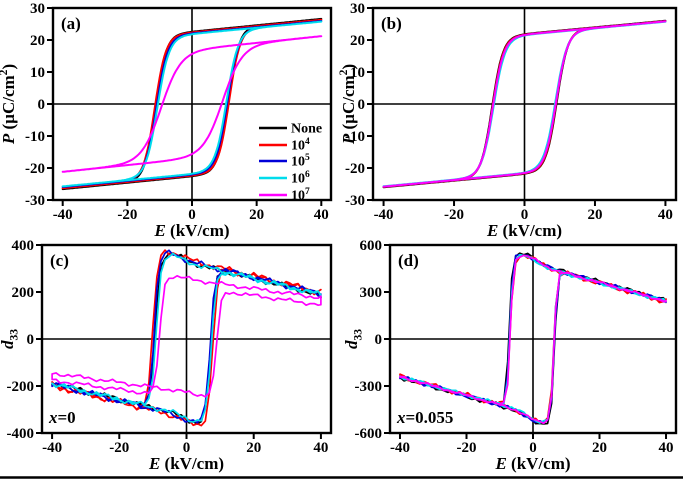  What do you see at coordinates (408, 260) in the screenshot?
I see `panel-tag: (d)` at bounding box center [408, 260].